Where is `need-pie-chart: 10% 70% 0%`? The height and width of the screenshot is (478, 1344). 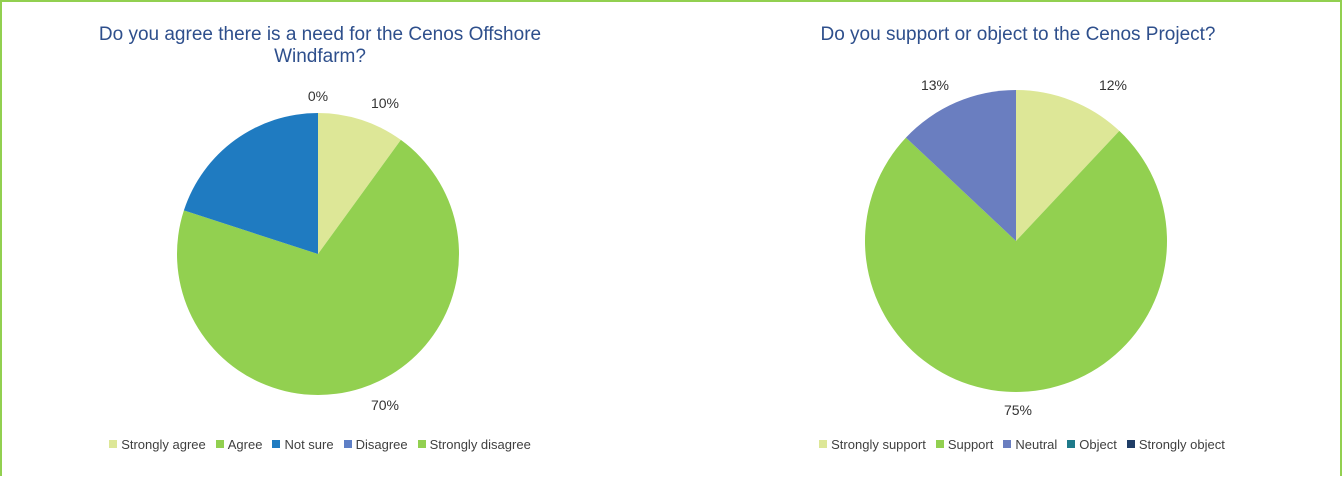 need-pie-chart: 10% 70% 0% is located at coordinates (318, 250).